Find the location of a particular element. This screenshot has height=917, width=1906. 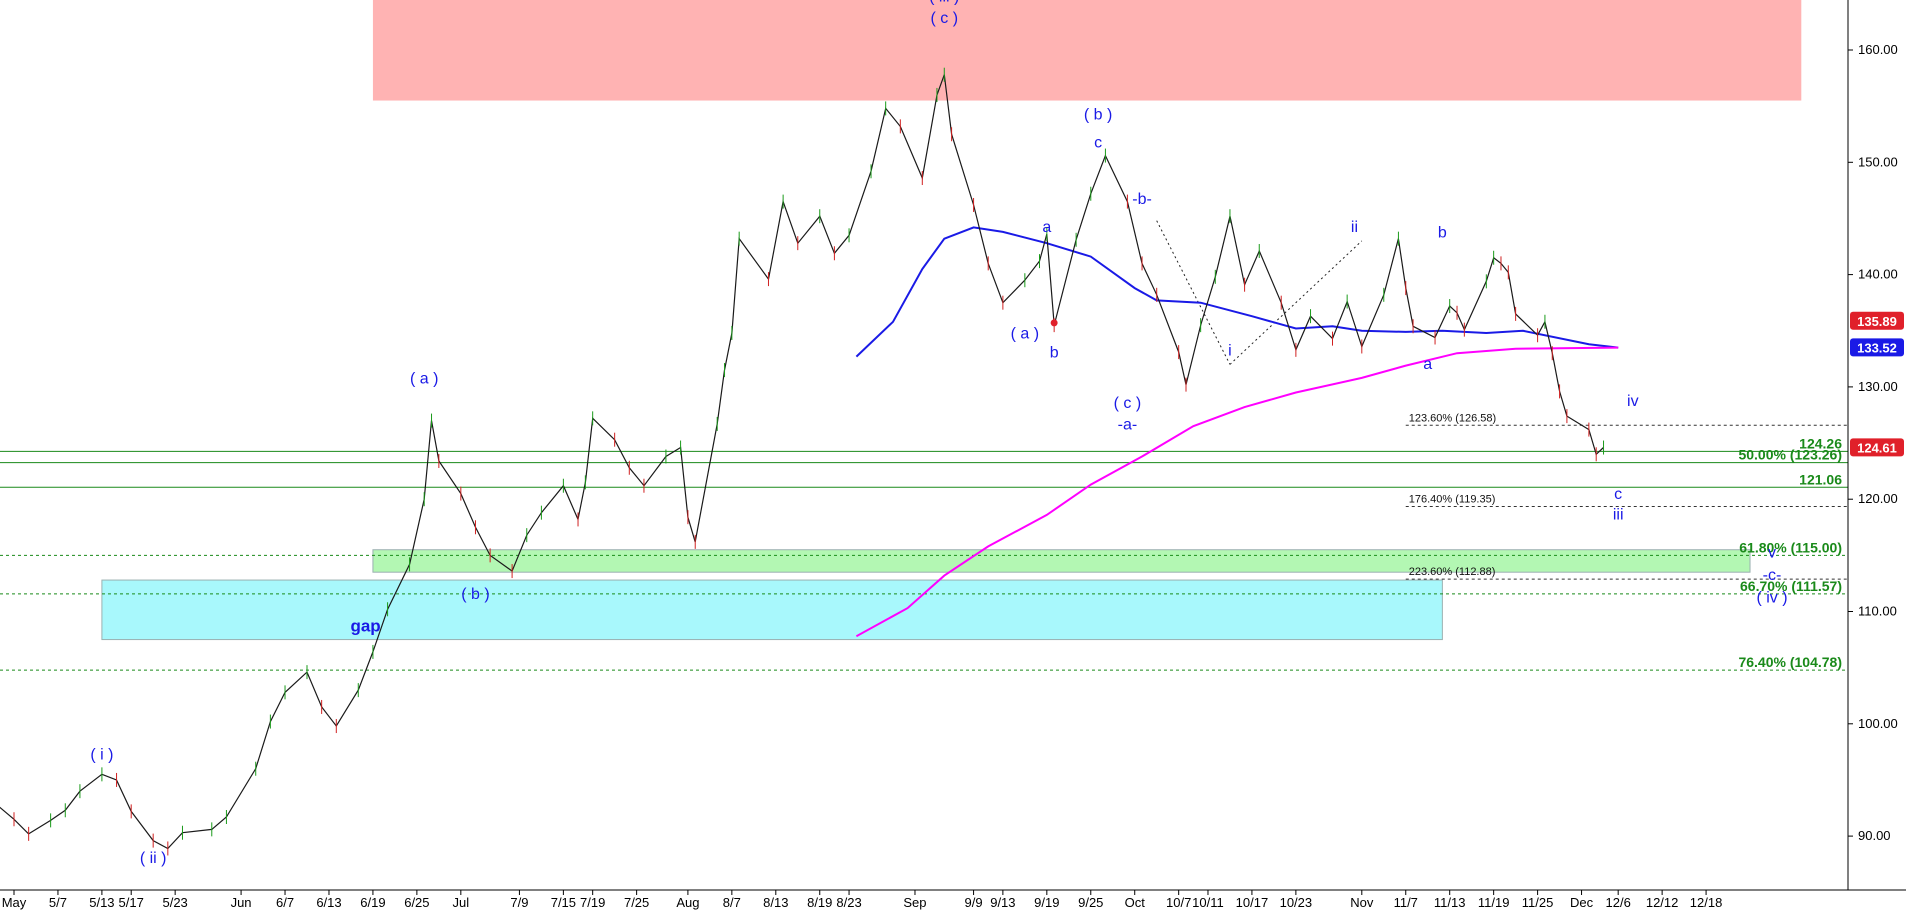

y-tick-label: 120.00 is located at coordinates (1878, 498).